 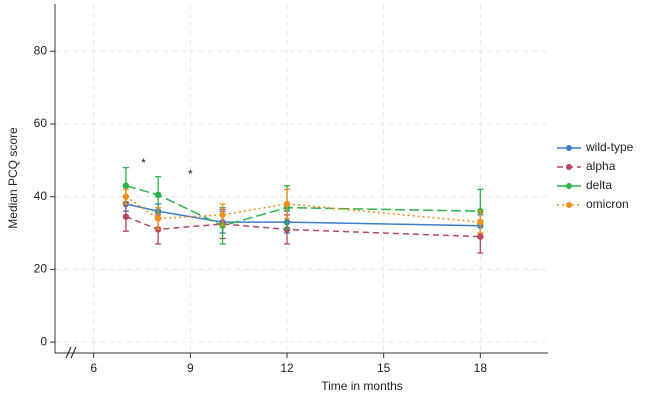 What do you see at coordinates (41, 269) in the screenshot?
I see `y-tick-label: 20` at bounding box center [41, 269].